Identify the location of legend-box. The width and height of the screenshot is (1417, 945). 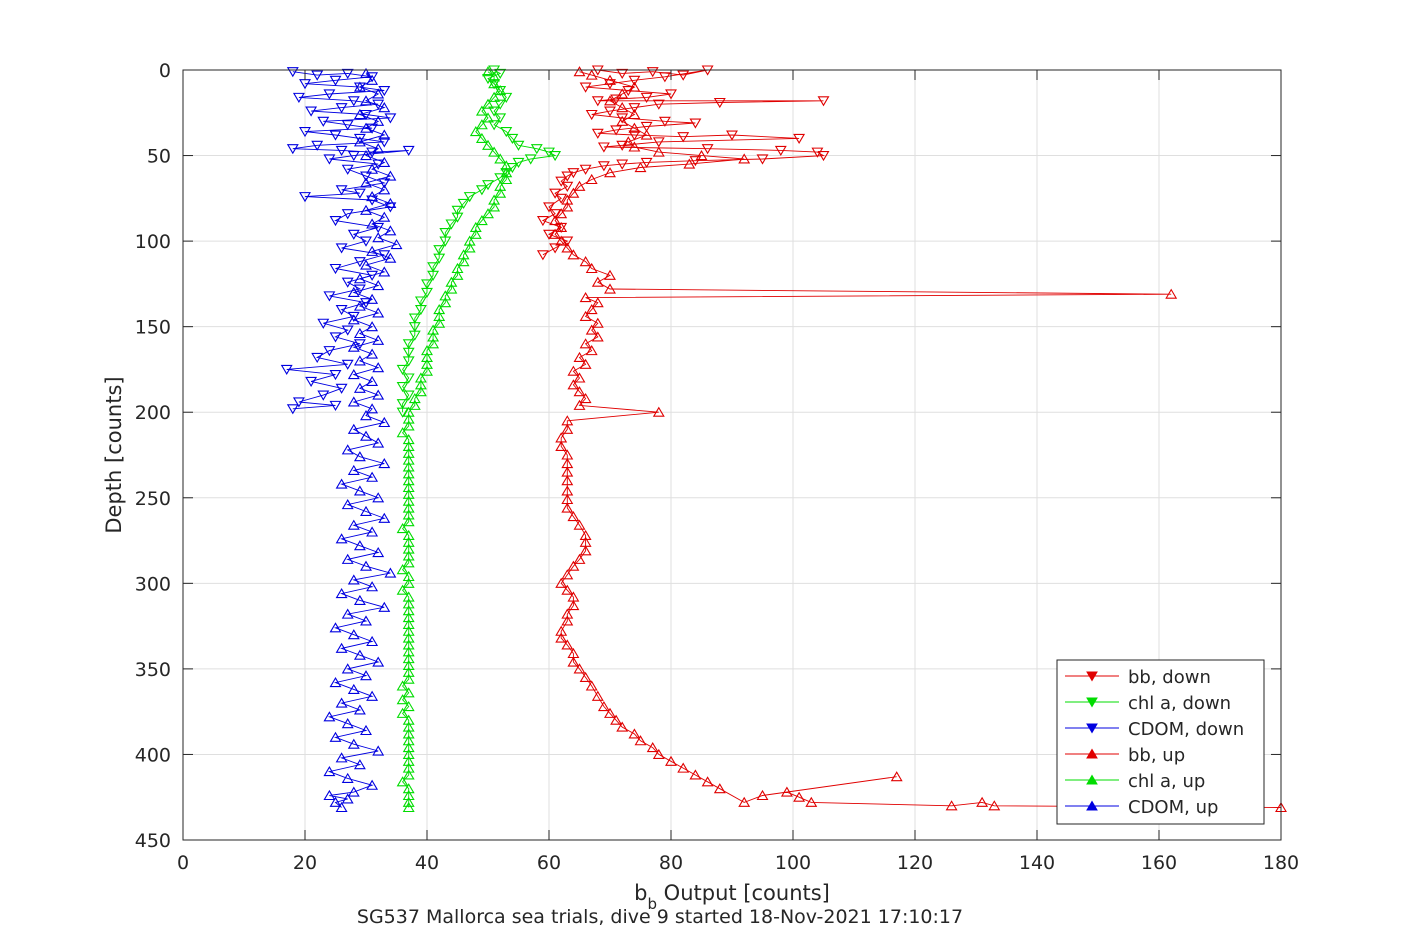
(1160, 742).